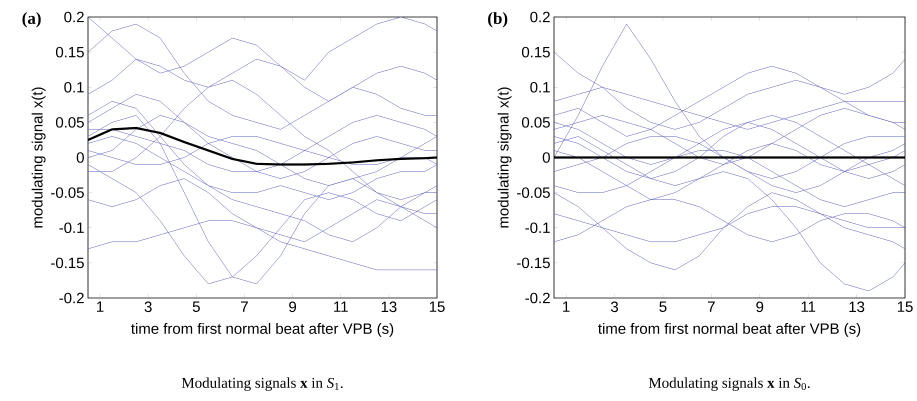  Describe the element at coordinates (262, 384) in the screenshot. I see `text: Modulating signals x in S$_{1}$.` at that location.